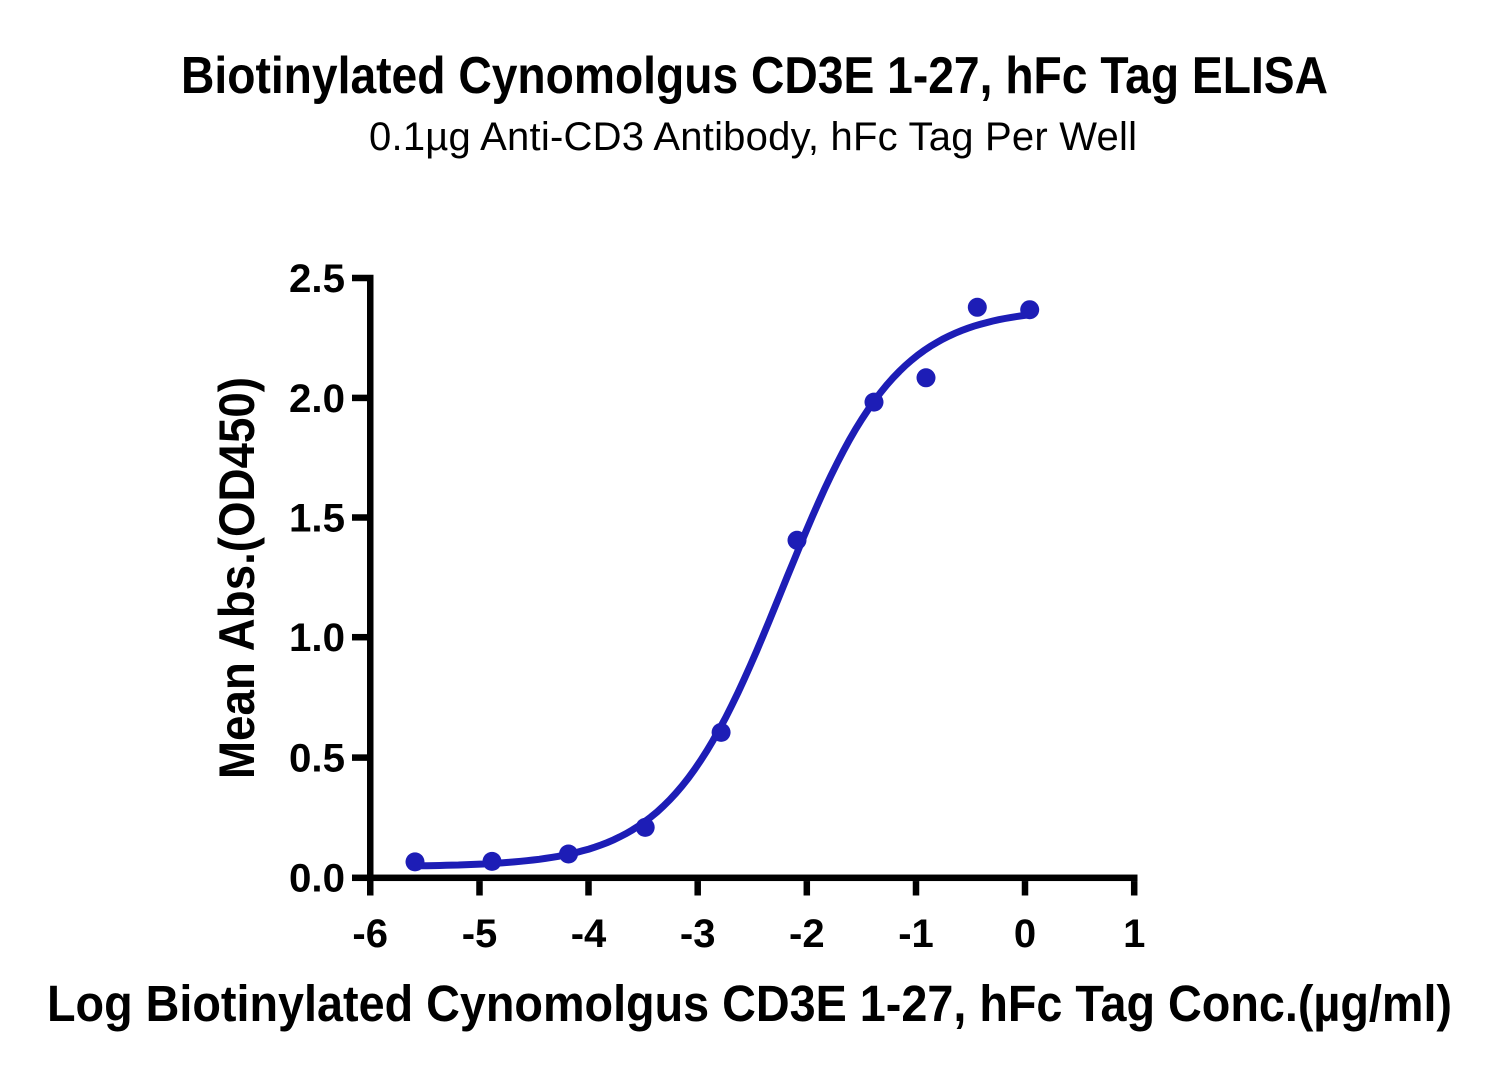 The height and width of the screenshot is (1077, 1502). Describe the element at coordinates (480, 934) in the screenshot. I see `svg-text: -5` at that location.